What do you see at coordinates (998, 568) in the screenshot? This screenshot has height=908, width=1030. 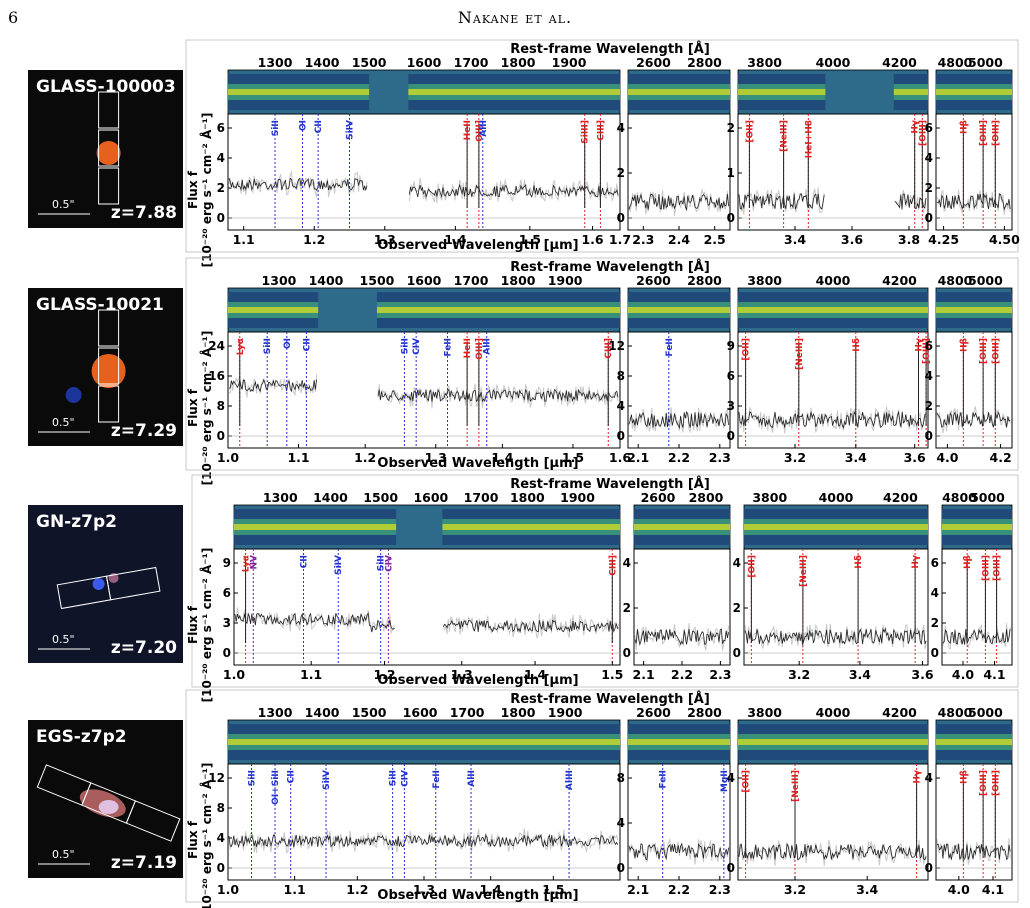 I see `line-label: [OIII]` at bounding box center [998, 568].